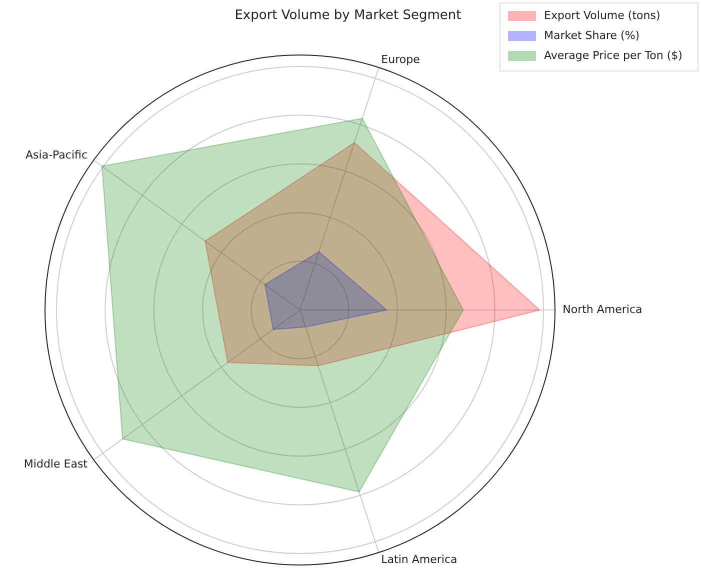  I want to click on spoke-label: Latin America, so click(419, 559).